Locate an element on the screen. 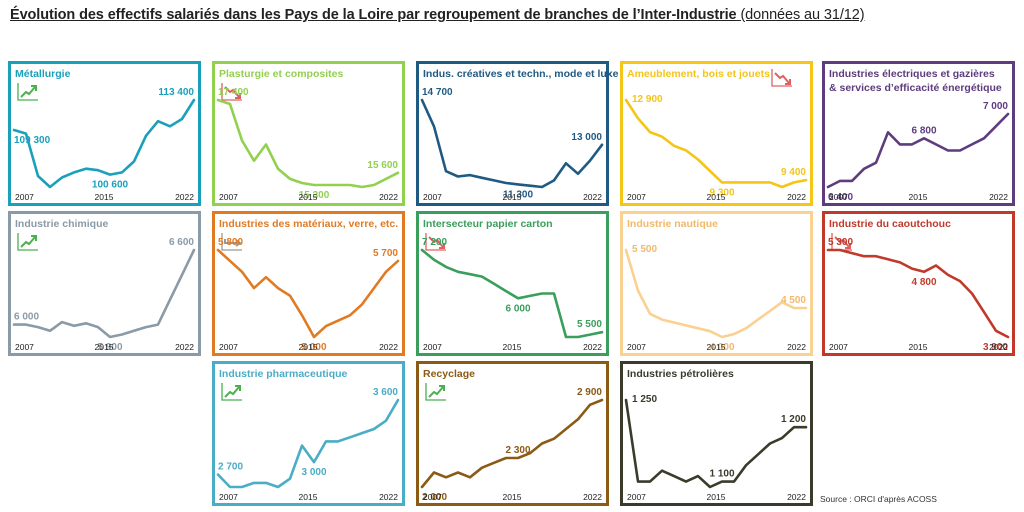  data-label: 2 000 is located at coordinates (434, 497).